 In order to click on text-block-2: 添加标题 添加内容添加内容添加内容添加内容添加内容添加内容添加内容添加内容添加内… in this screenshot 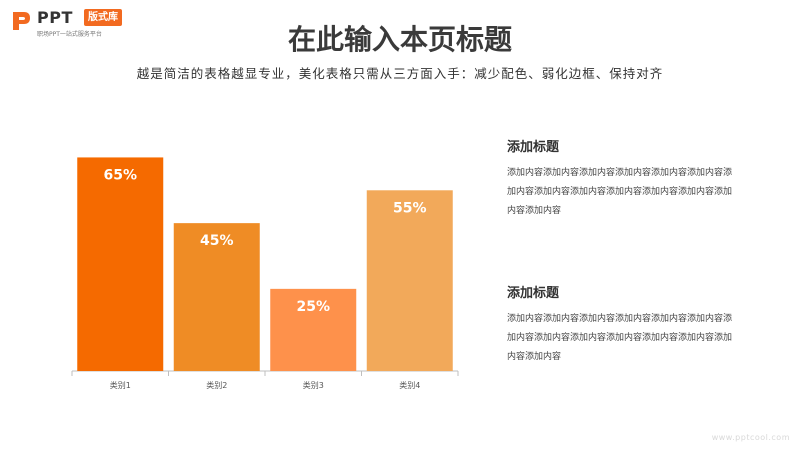, I will do `click(622, 324)`.